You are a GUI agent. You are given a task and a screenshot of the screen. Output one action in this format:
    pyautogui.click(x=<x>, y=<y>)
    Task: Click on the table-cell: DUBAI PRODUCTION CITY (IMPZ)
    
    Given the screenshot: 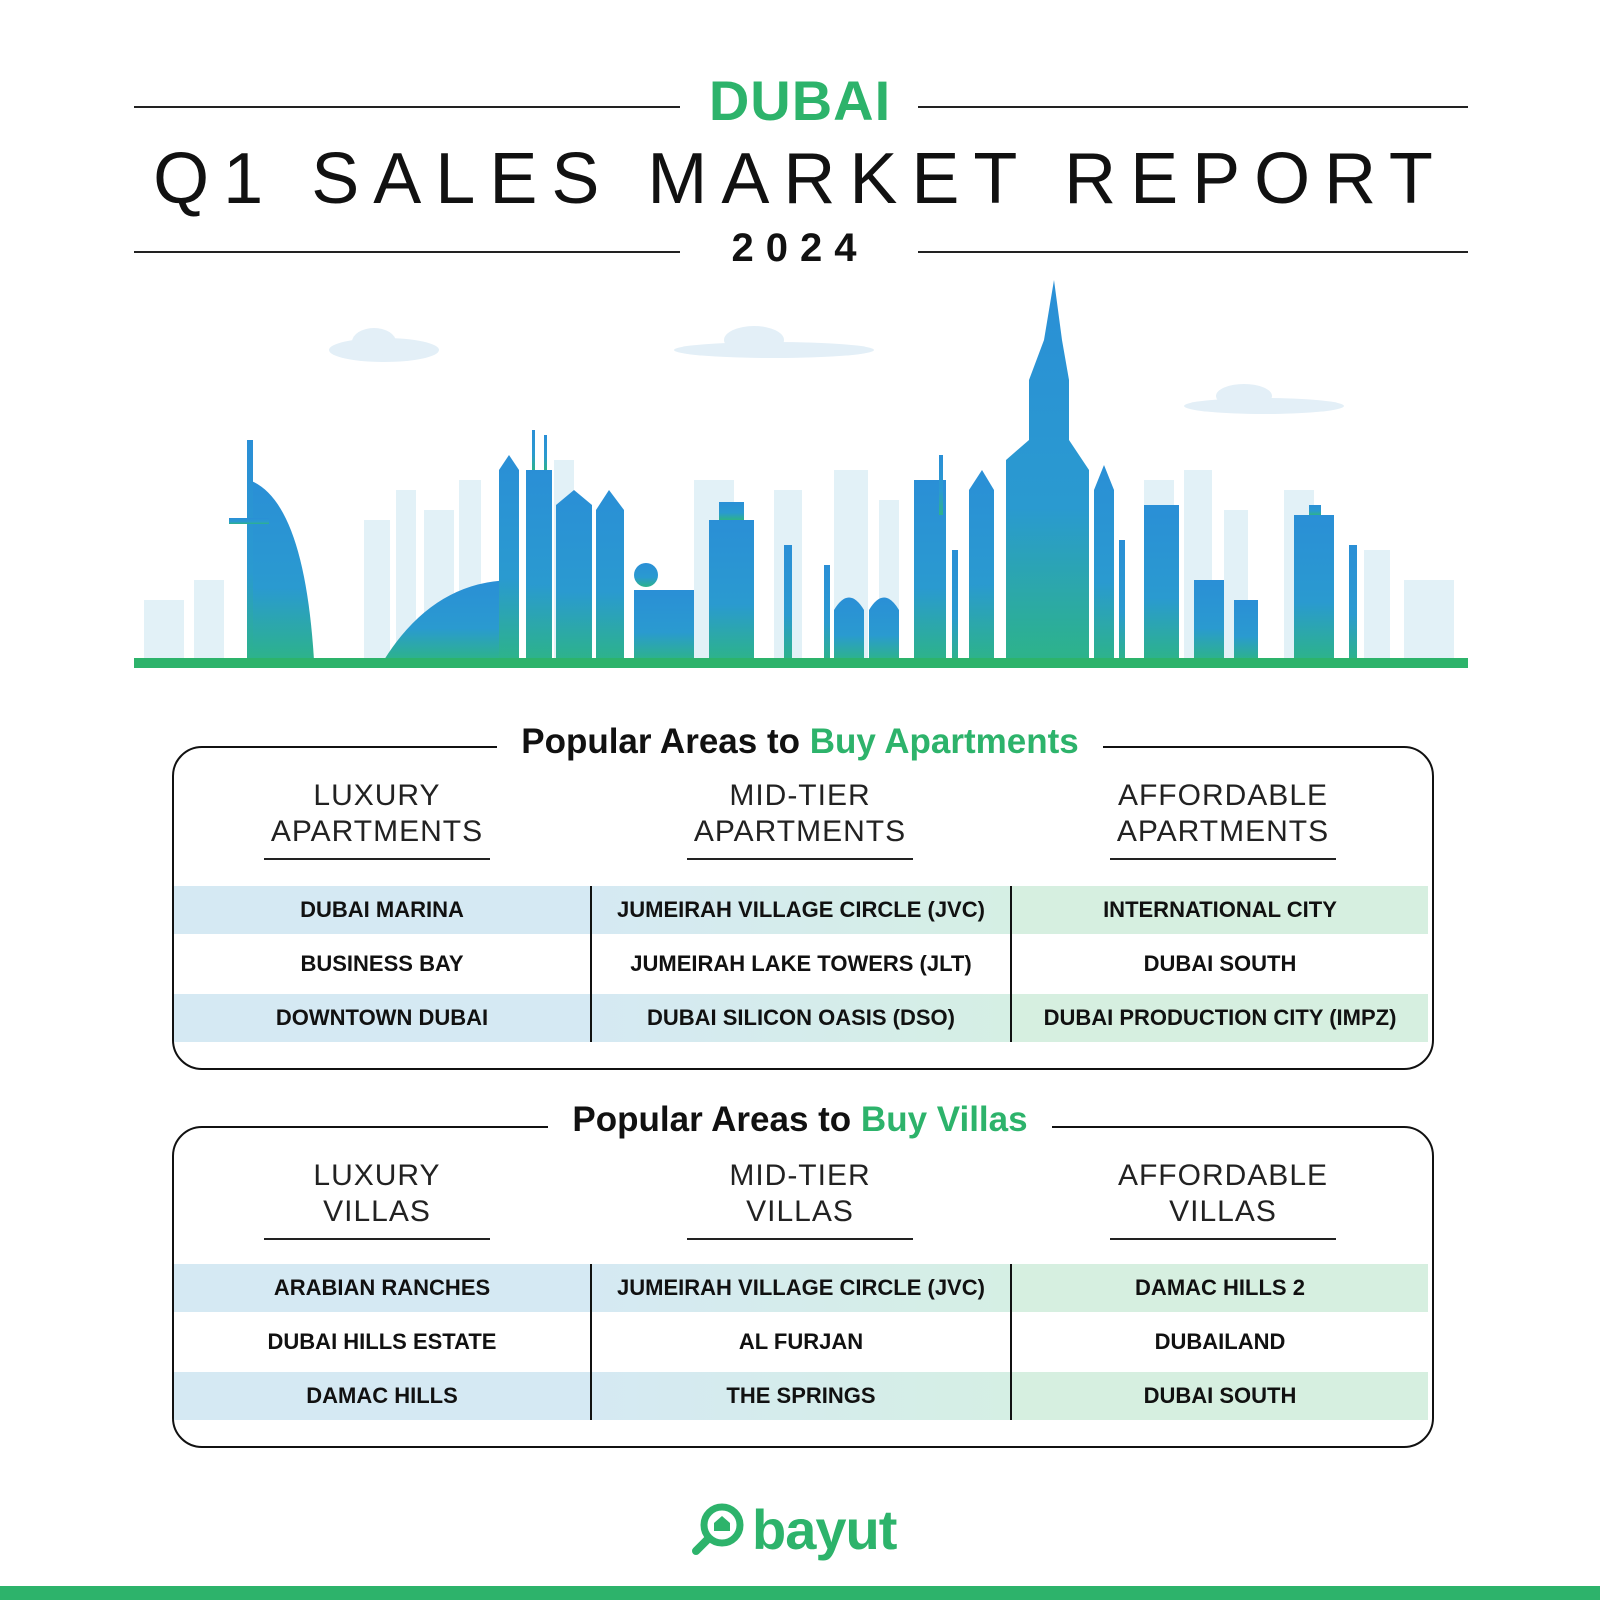 What is the action you would take?
    pyautogui.click(x=1220, y=1018)
    